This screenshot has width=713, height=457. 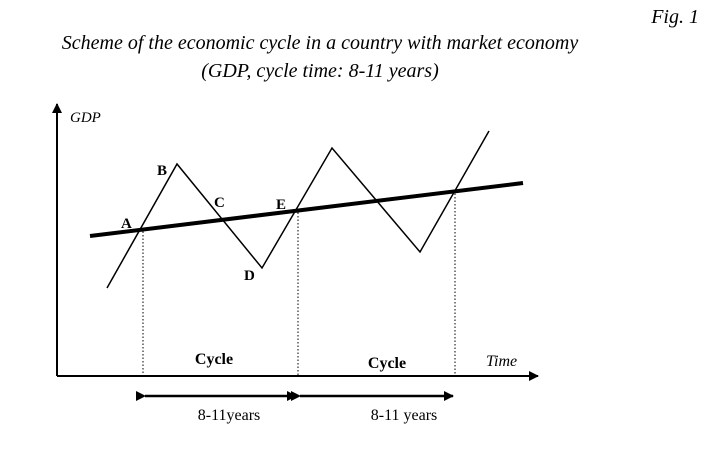 I want to click on cycle-label-second: Cycle, so click(x=387, y=363).